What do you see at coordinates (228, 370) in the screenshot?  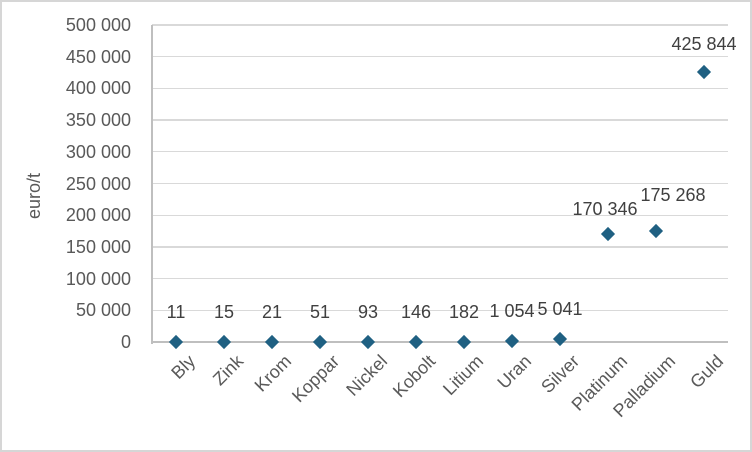 I see `x-axis-category-label: Zink` at bounding box center [228, 370].